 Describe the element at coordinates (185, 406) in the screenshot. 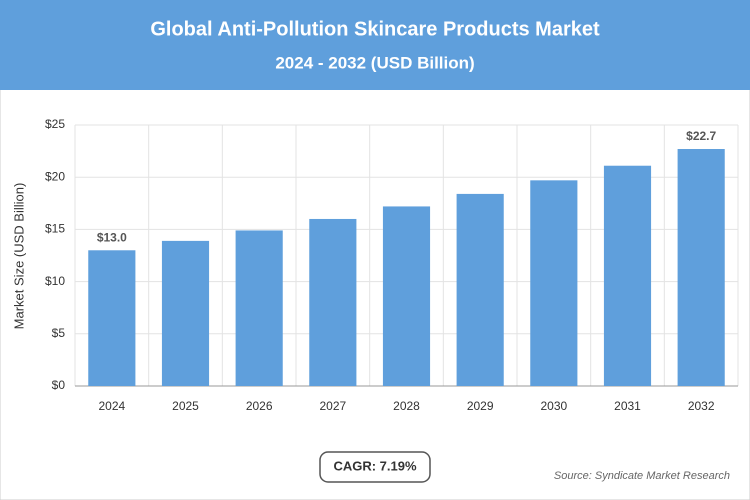

I see `x-tick-label: 2025` at that location.